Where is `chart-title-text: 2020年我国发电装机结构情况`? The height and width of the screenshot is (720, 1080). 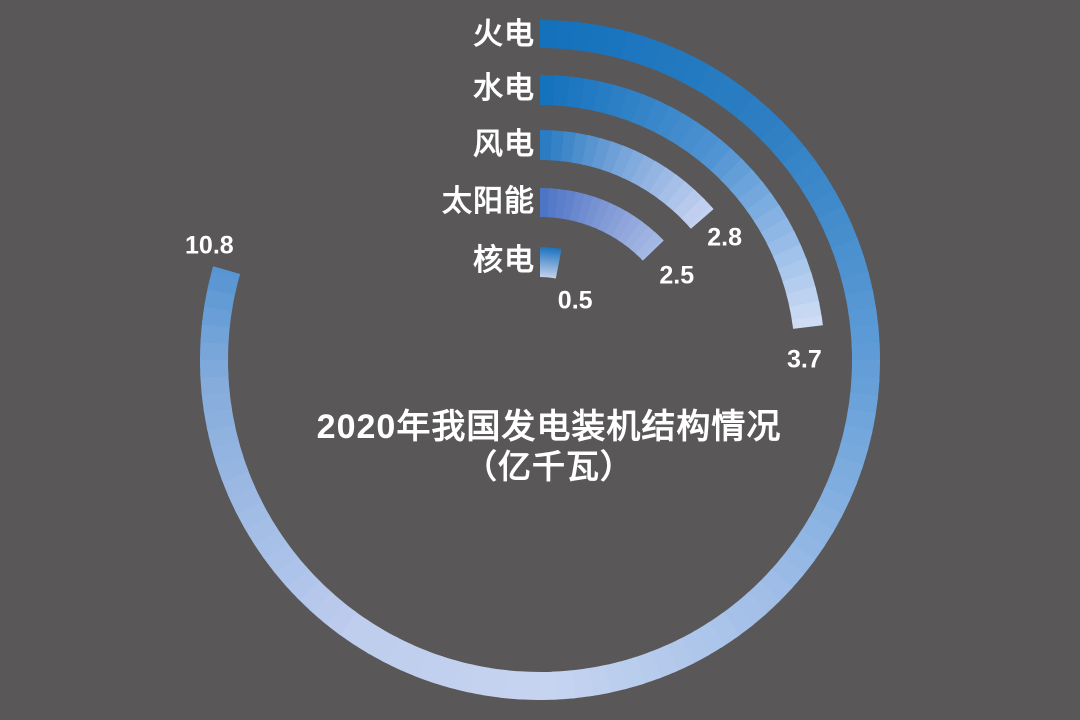 chart-title-text: 2020年我国发电装机结构情况 is located at coordinates (549, 427).